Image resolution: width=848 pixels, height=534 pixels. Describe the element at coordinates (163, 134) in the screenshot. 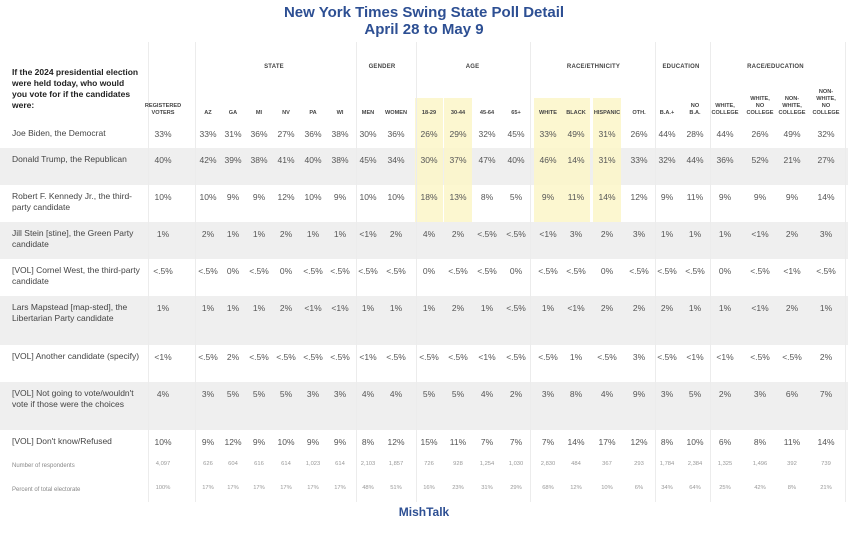

I see `table-cell: 33%` at that location.